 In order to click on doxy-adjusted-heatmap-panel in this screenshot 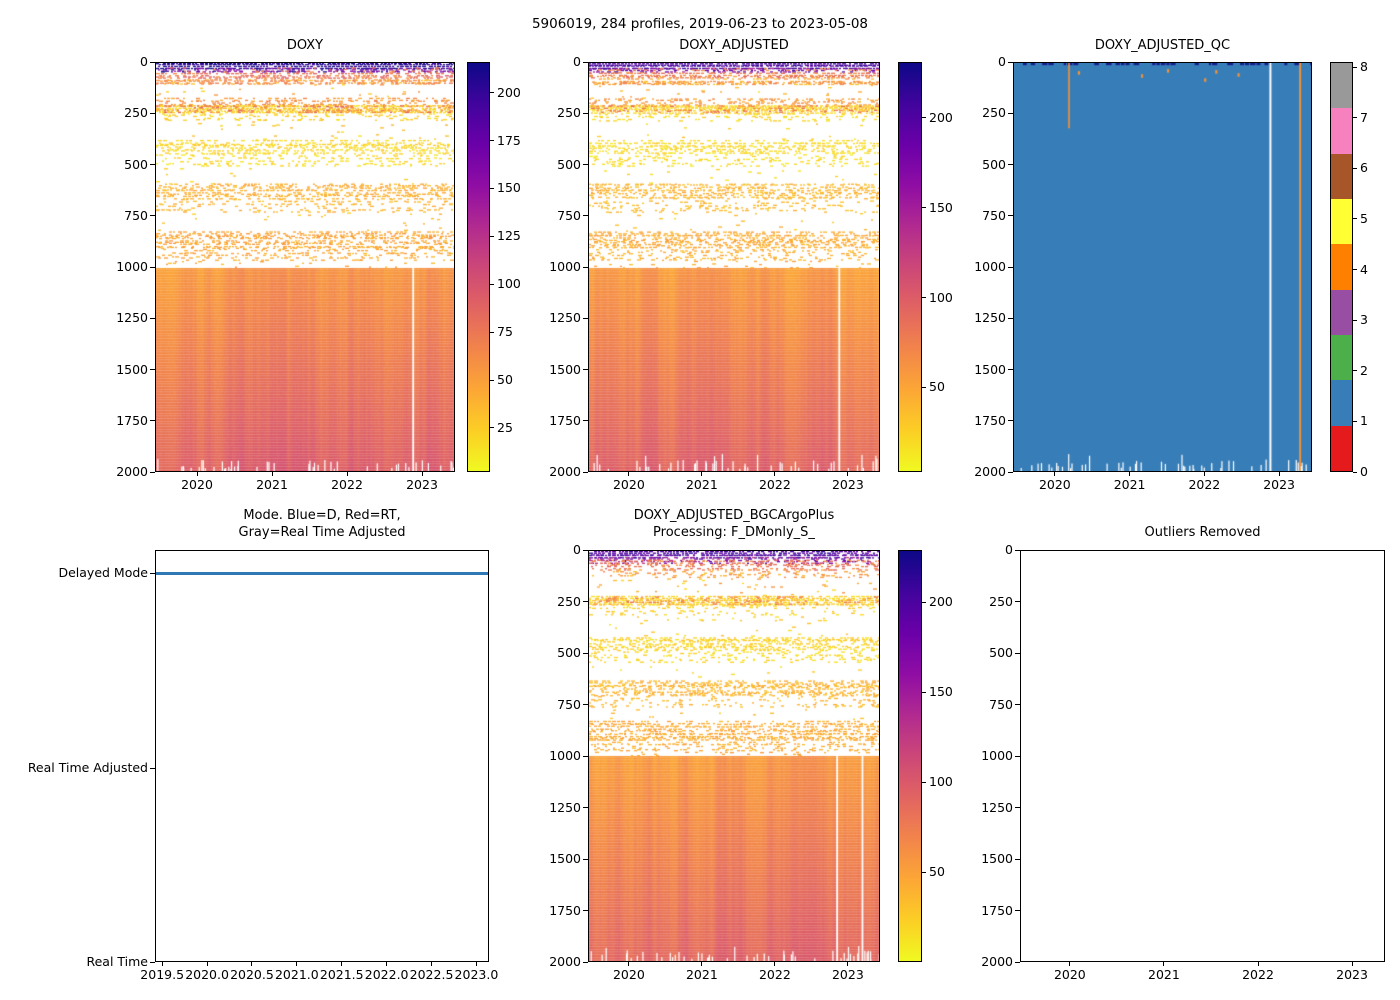, I will do `click(734, 267)`.